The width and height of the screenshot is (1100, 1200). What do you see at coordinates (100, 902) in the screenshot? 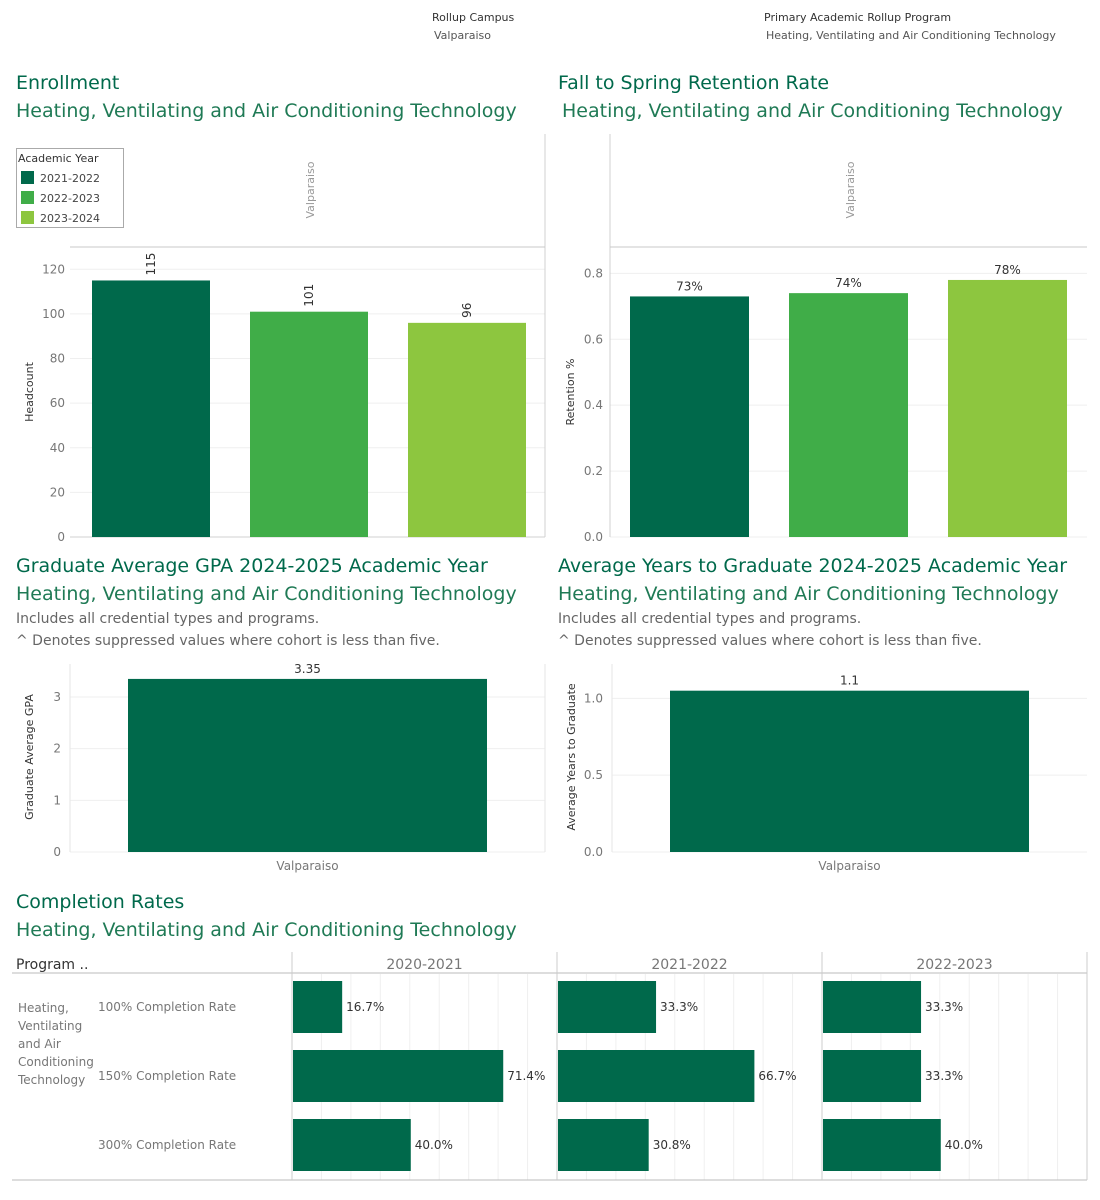
I see `completion-title: Completion Rates` at bounding box center [100, 902].